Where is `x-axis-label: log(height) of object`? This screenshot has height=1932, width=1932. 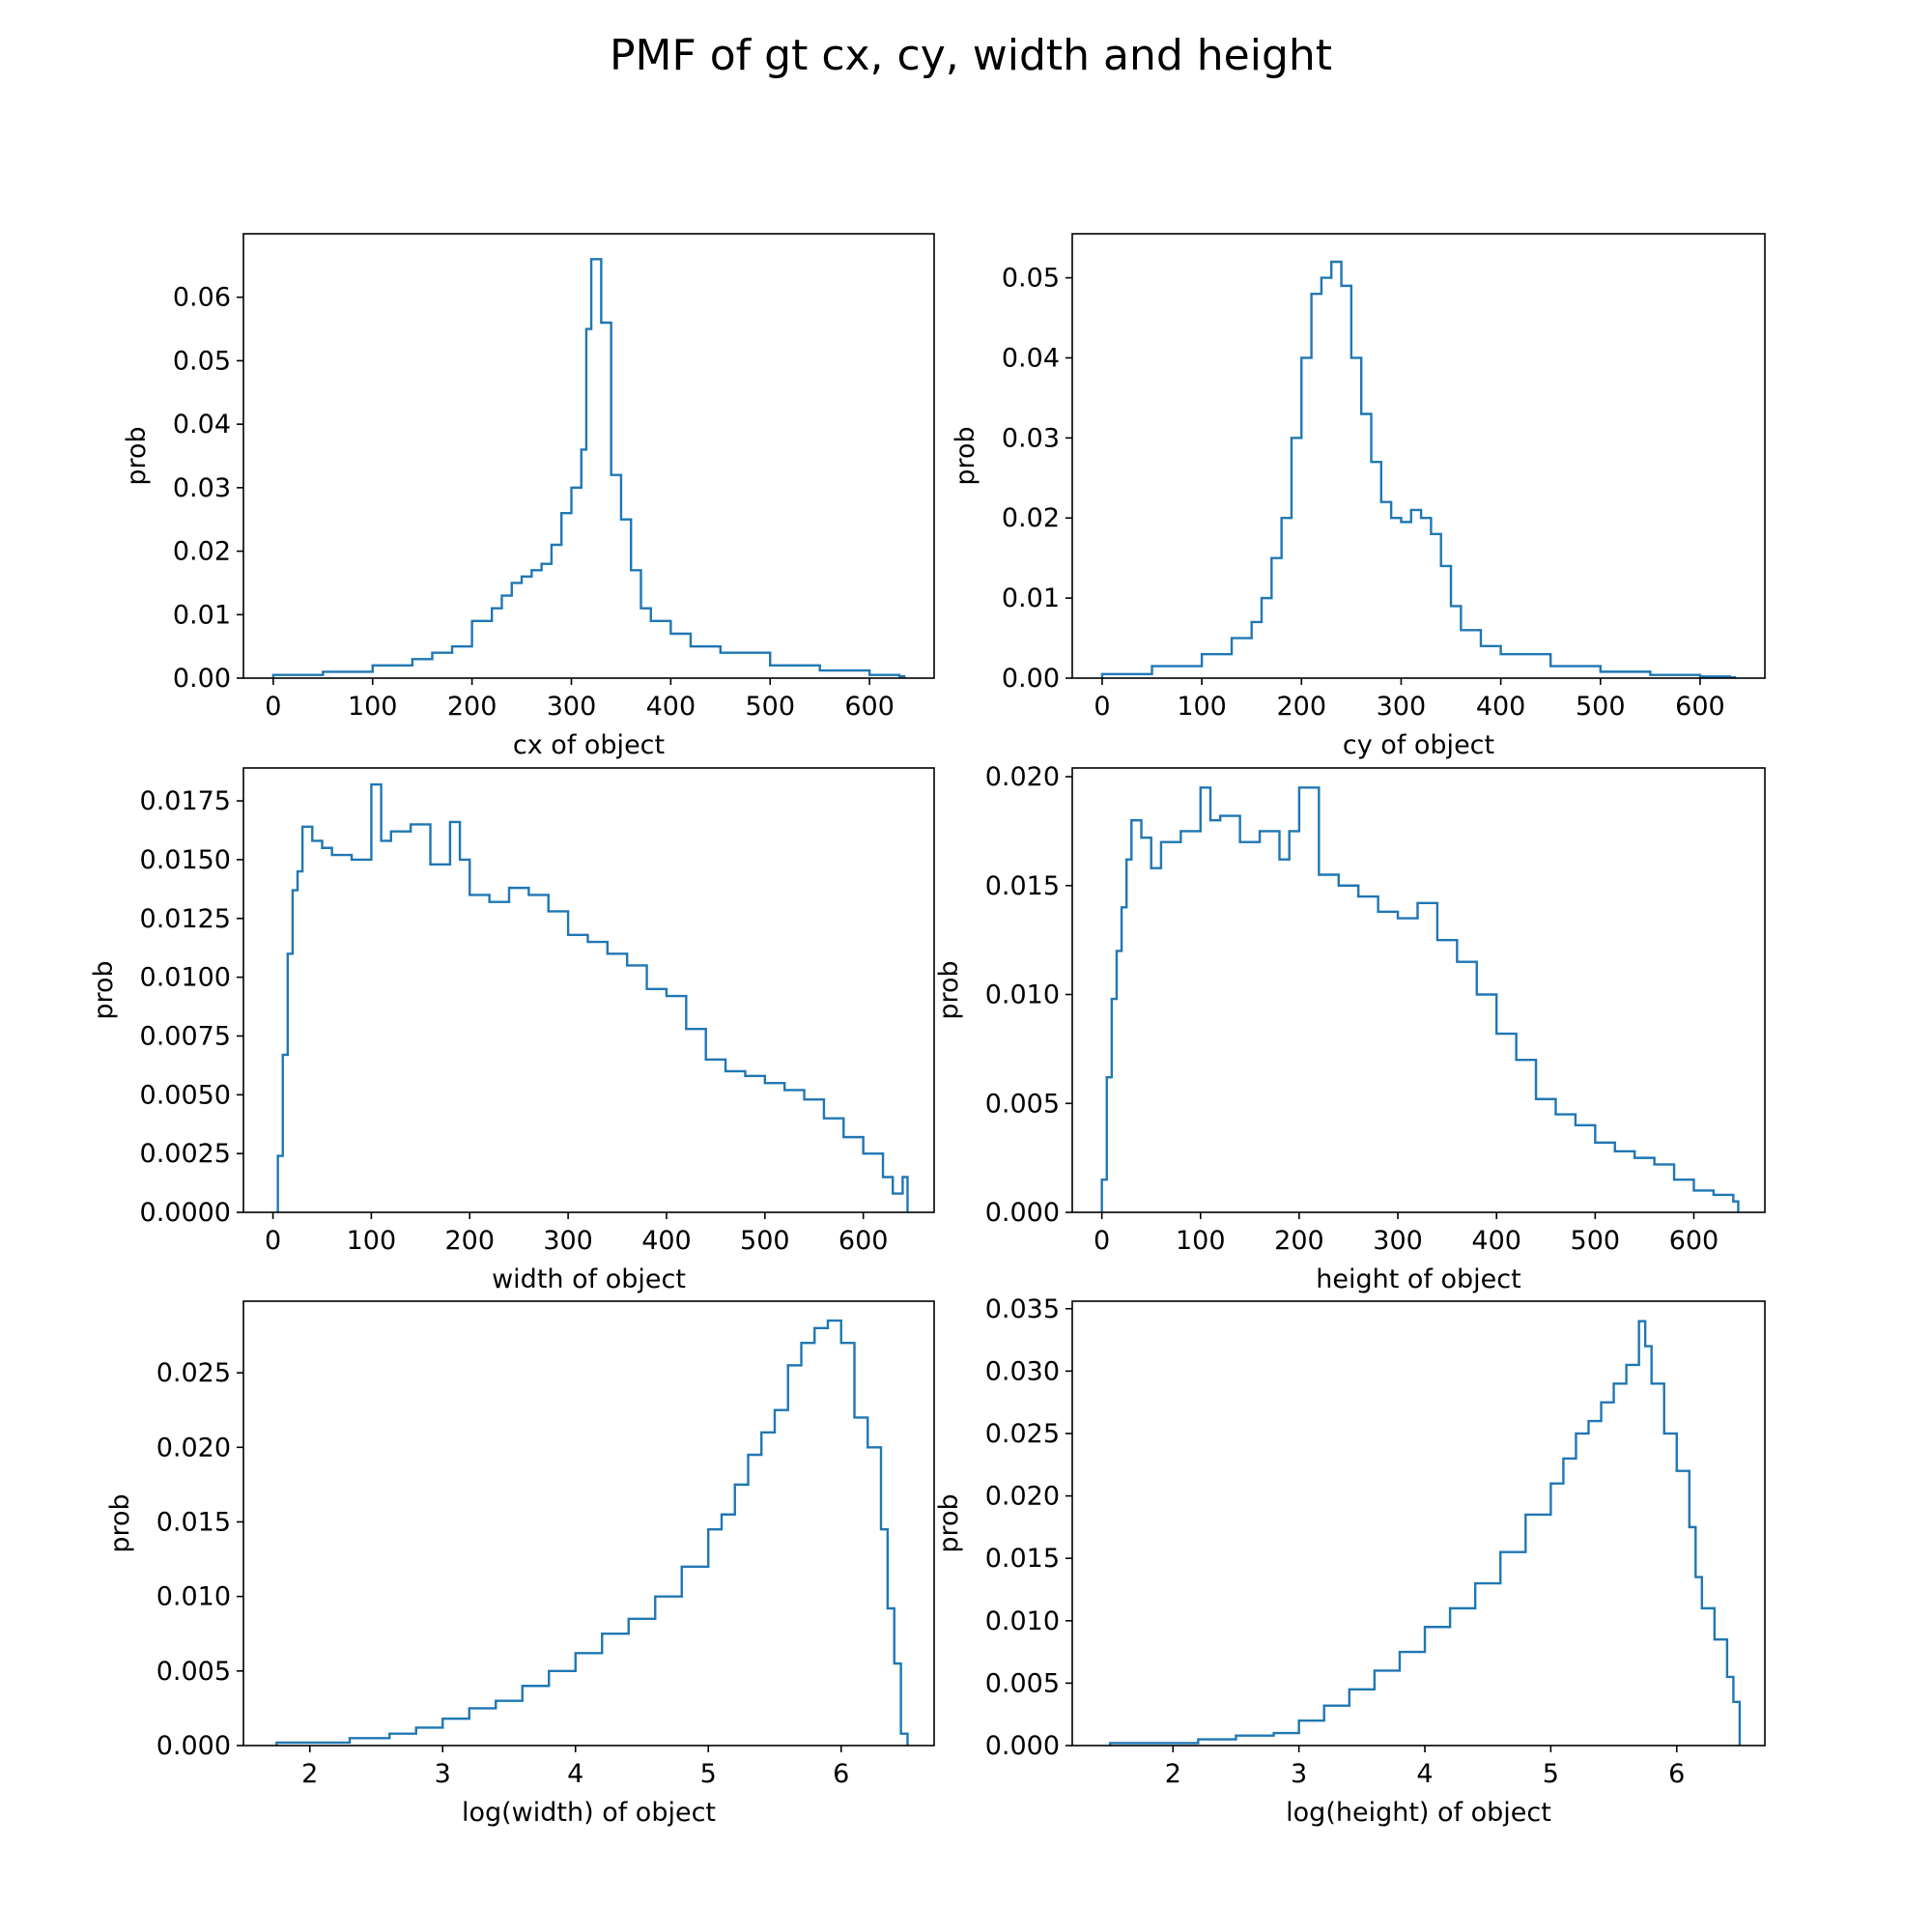 x-axis-label: log(height) of object is located at coordinates (1418, 1813).